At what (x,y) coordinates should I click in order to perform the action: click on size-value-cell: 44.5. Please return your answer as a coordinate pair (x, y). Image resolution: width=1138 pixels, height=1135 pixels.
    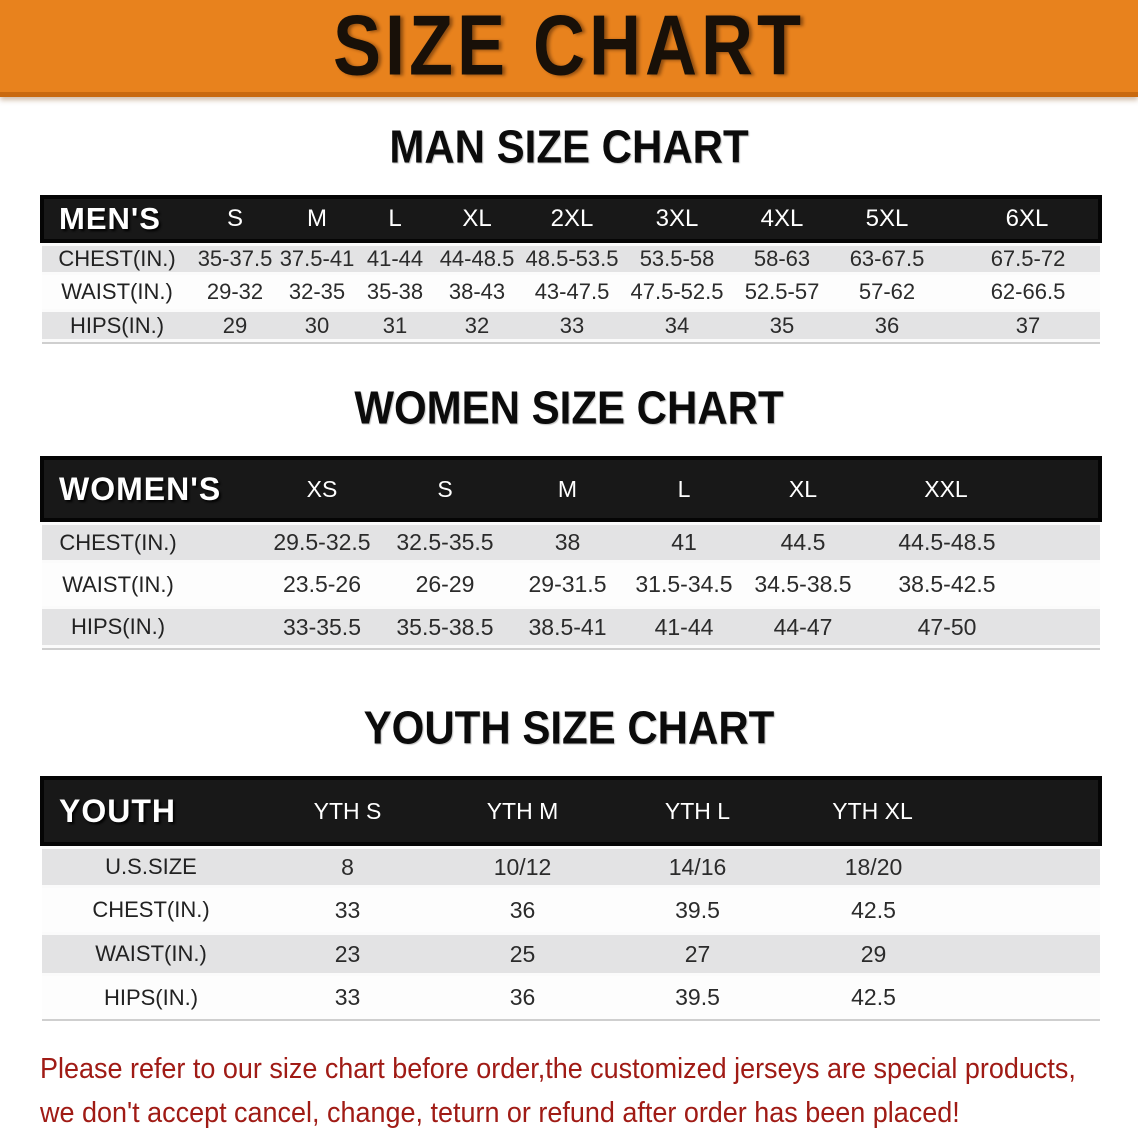
    Looking at the image, I should click on (803, 541).